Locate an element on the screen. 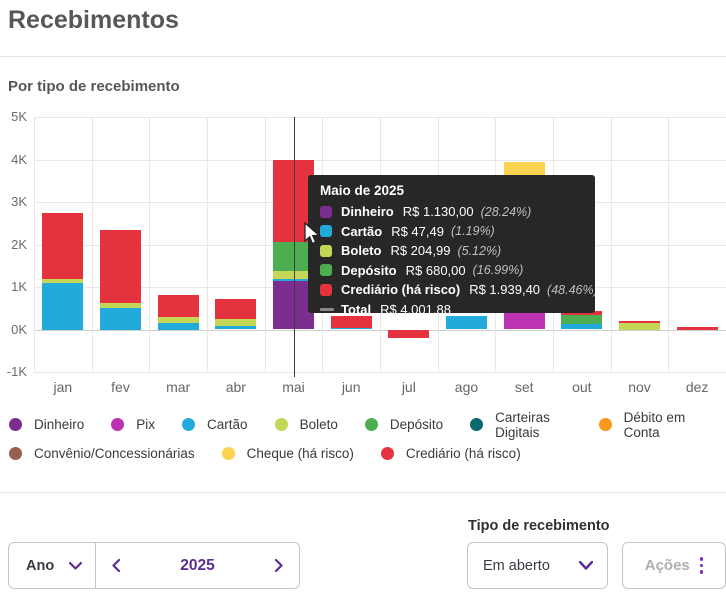 This screenshot has height=592, width=726. x-axis-month-label: mai is located at coordinates (293, 387).